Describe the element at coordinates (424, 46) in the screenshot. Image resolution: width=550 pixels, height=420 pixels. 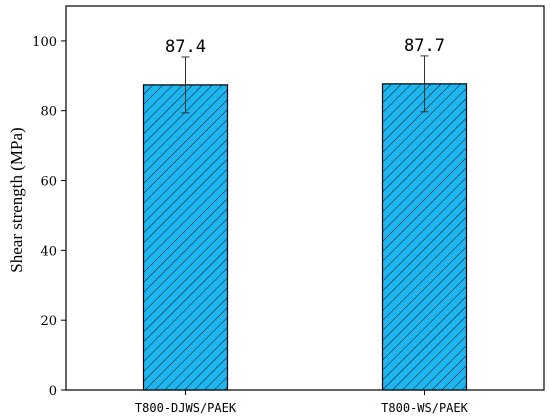
I see `data-label: 87.7` at that location.